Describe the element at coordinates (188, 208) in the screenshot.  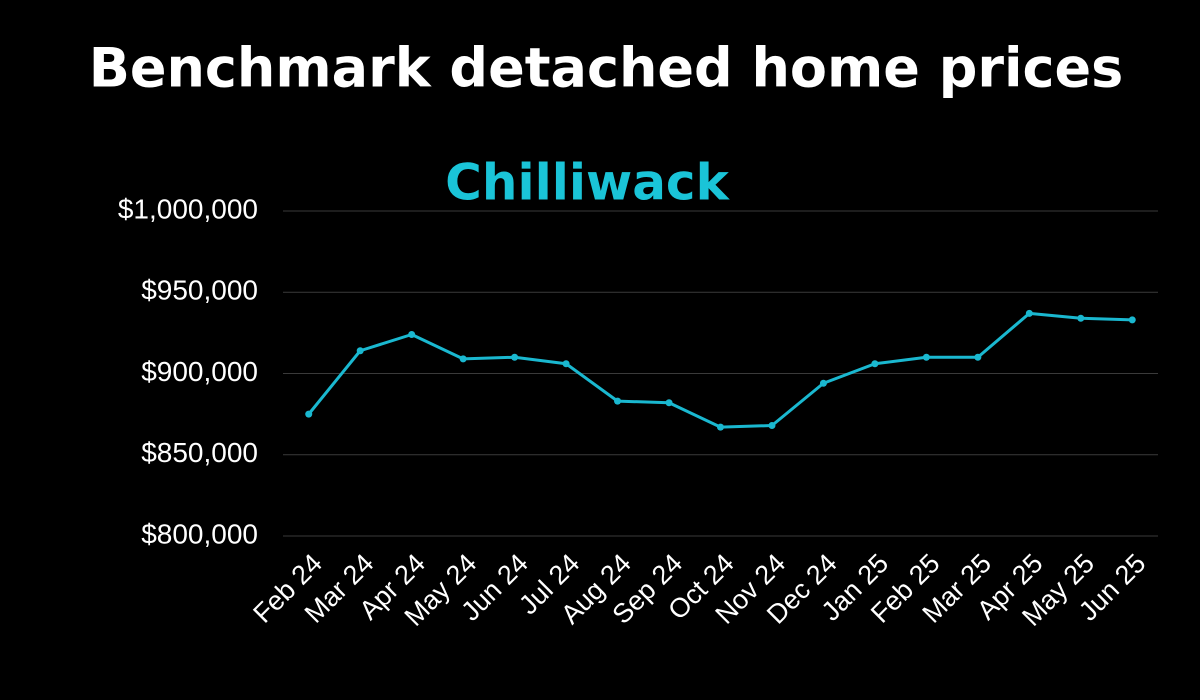
I see `y-tick-label: $1,000,000` at that location.